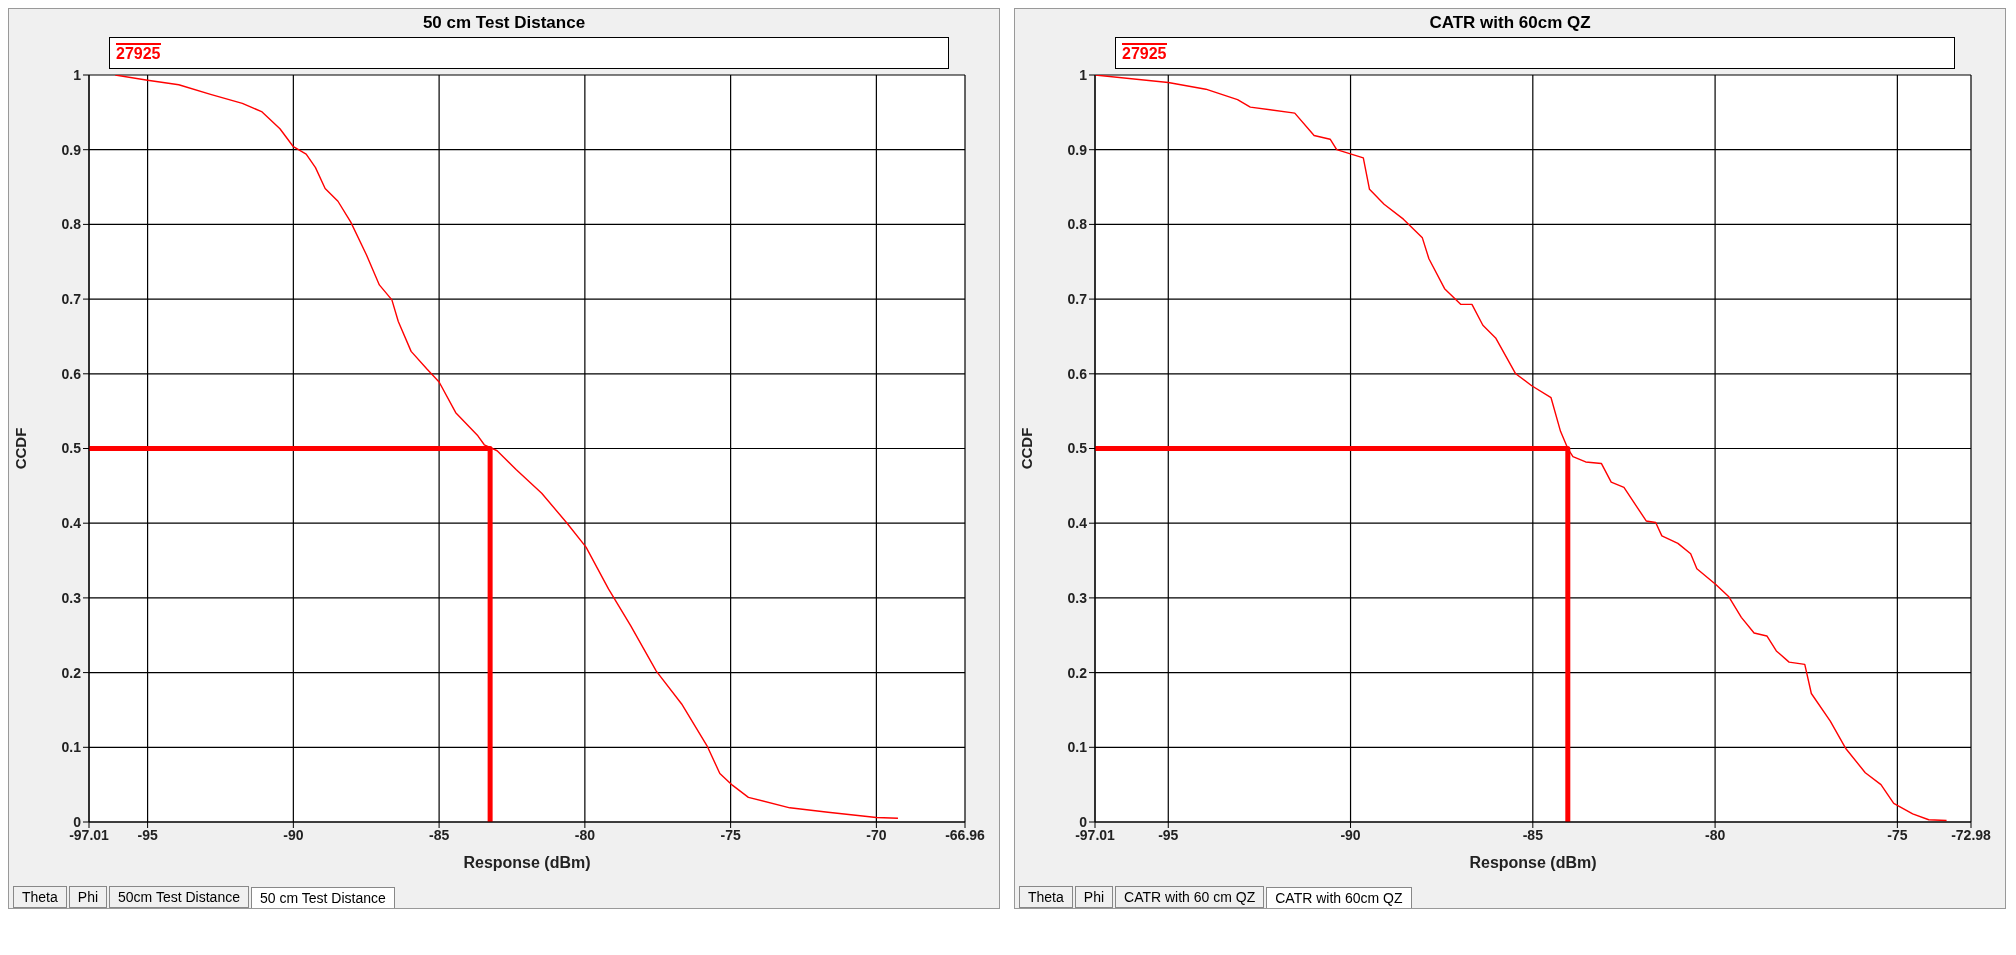 The image size is (2016, 955). I want to click on text: CATR with 60 cm QZ, so click(1190, 897).